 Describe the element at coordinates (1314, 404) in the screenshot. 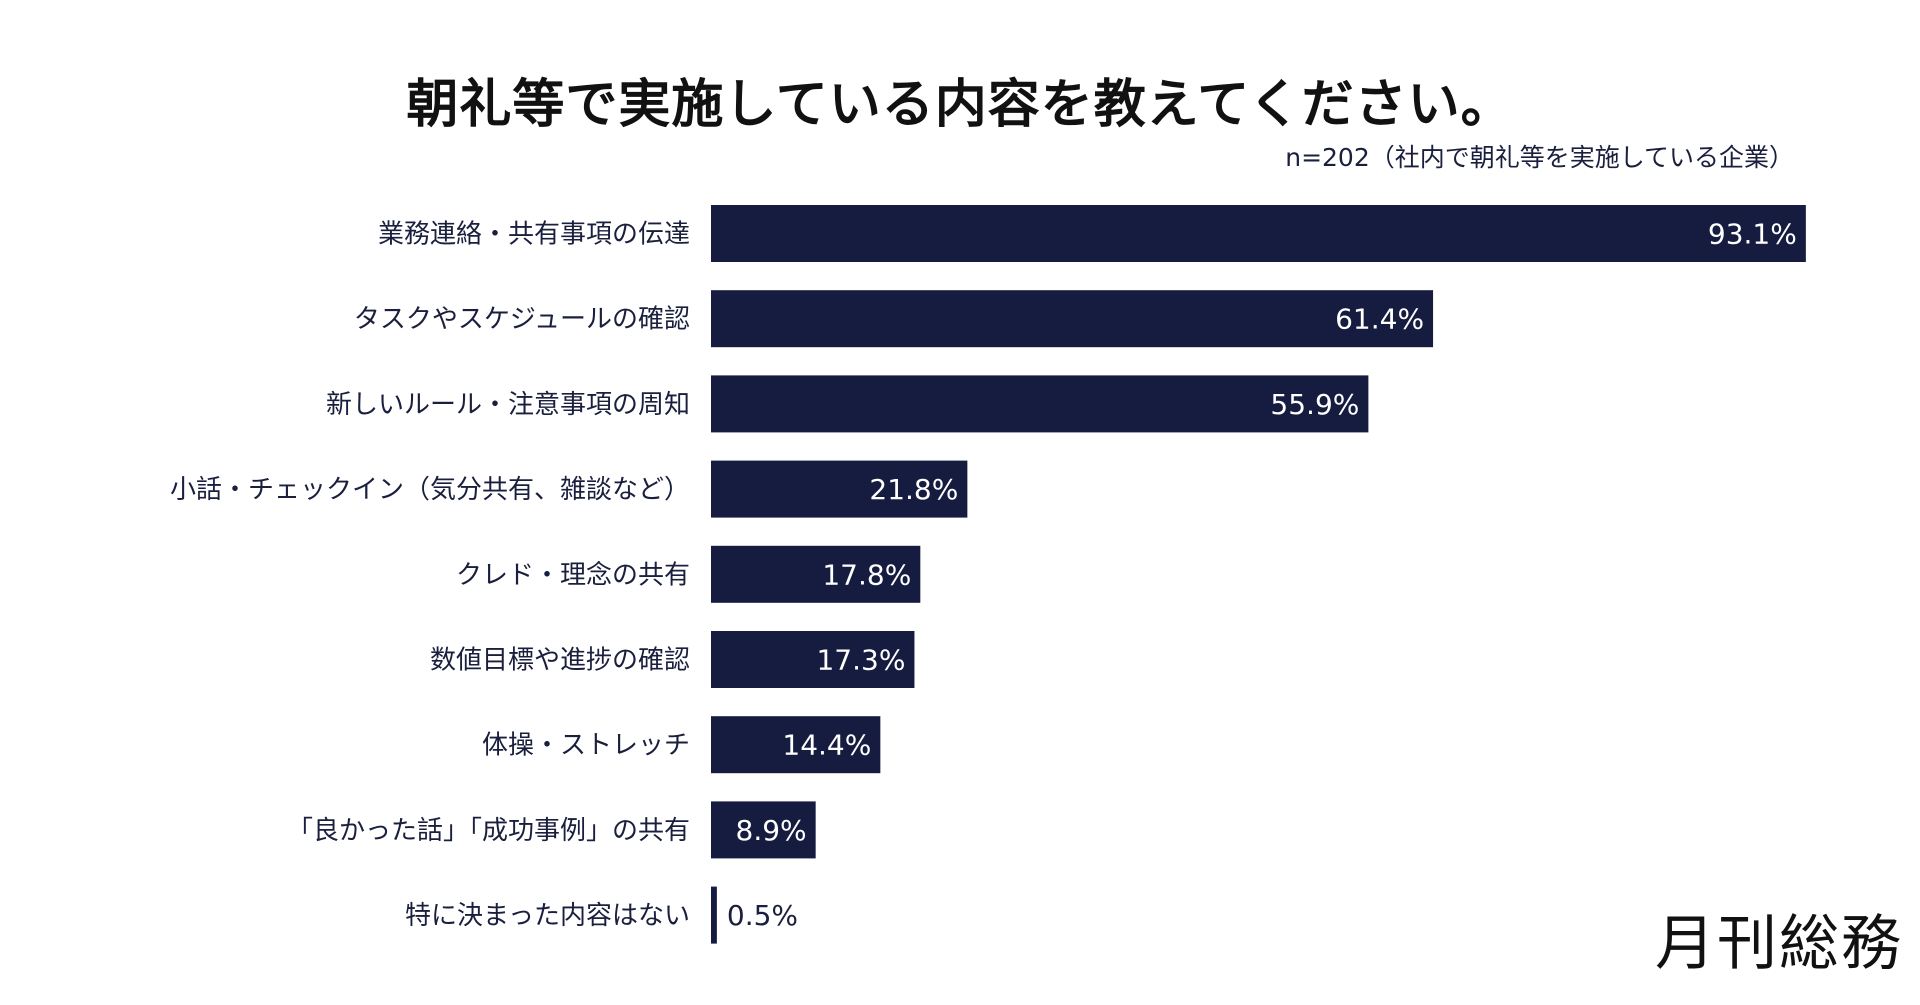

I see `value-label: 55.9%` at that location.